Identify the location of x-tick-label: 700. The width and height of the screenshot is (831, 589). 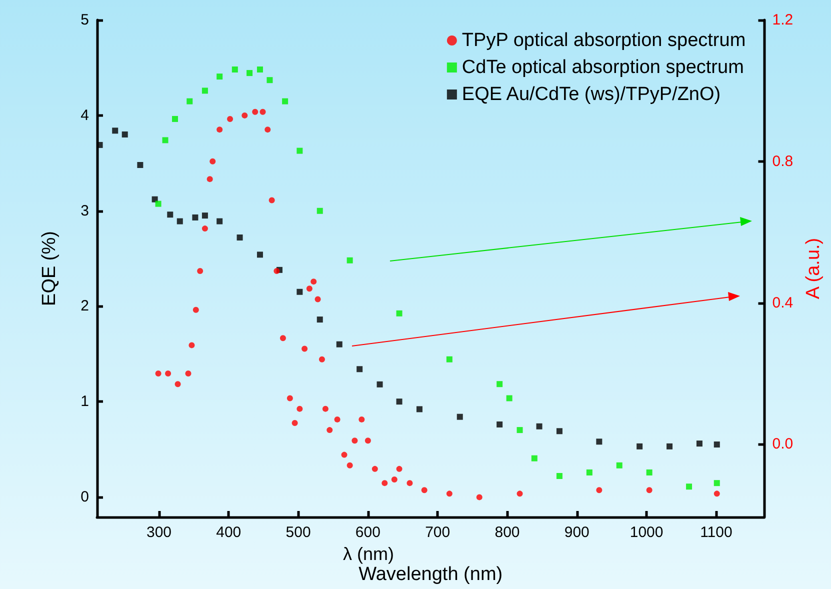
(437, 532).